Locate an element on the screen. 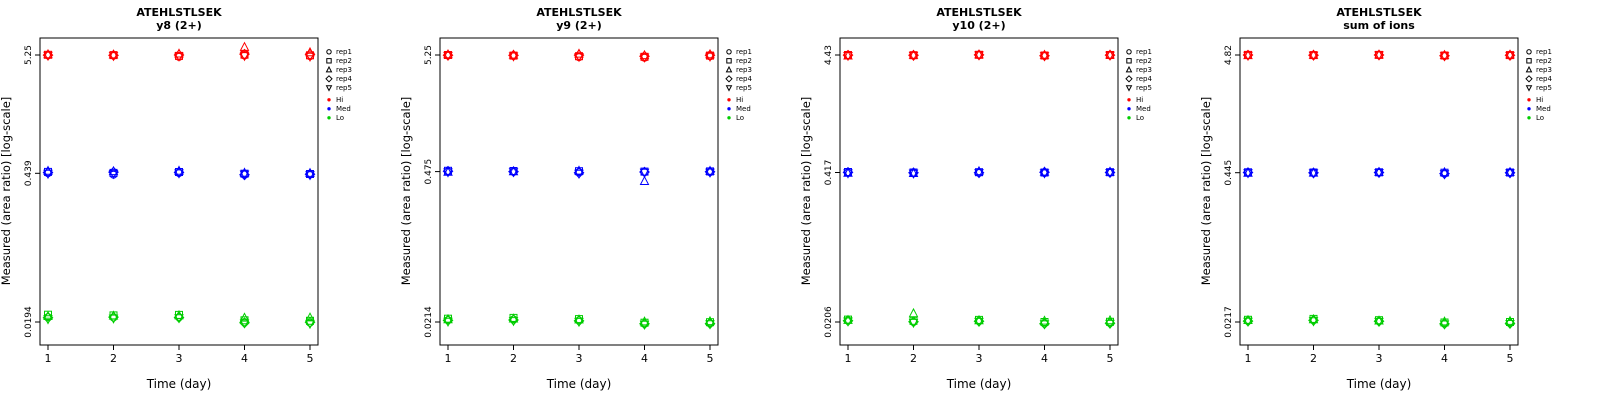 This screenshot has height=400, width=1600. y-tick-label: 0.445 is located at coordinates (1229, 173).